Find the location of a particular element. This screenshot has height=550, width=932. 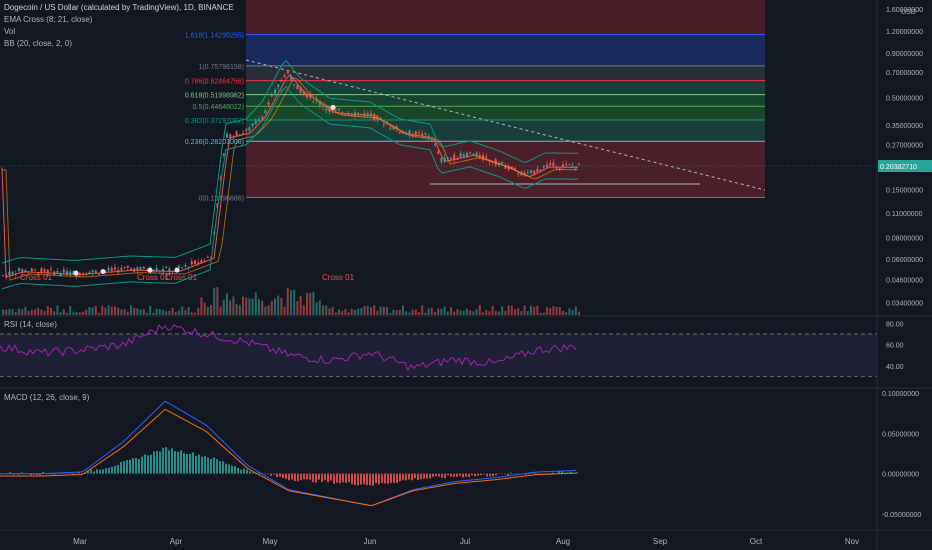

macd-title: MACD (12, 26, close, 9) is located at coordinates (47, 397).